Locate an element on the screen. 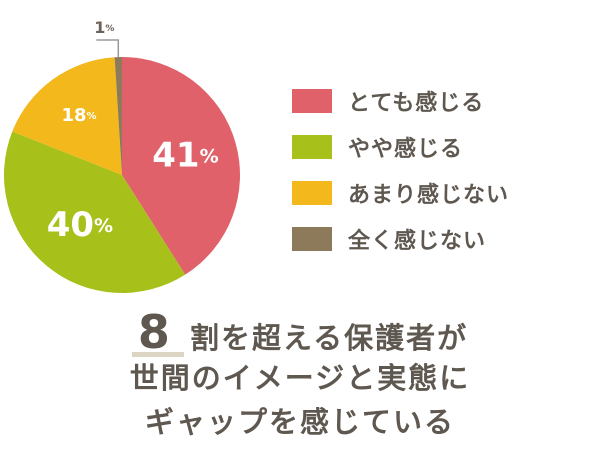 The height and width of the screenshot is (476, 600). slice-value-label: 40% is located at coordinates (80, 224).